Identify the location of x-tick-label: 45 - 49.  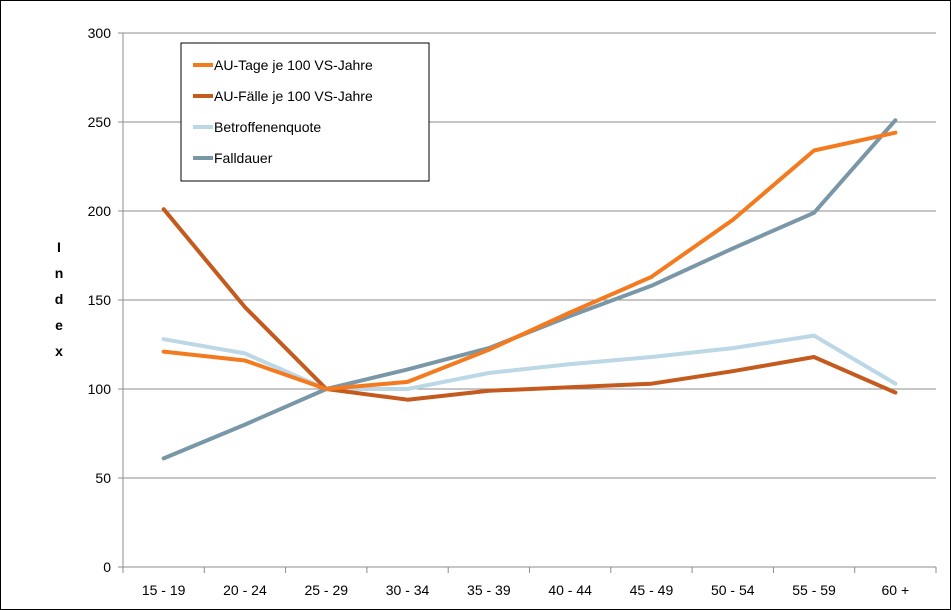
(652, 590).